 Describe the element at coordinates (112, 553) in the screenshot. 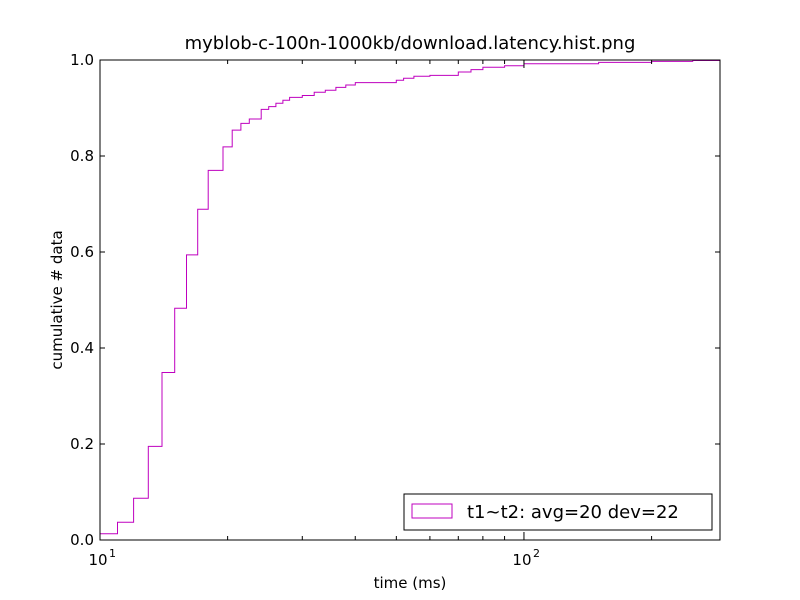

I see `x-tick-label-exponent: 1` at that location.